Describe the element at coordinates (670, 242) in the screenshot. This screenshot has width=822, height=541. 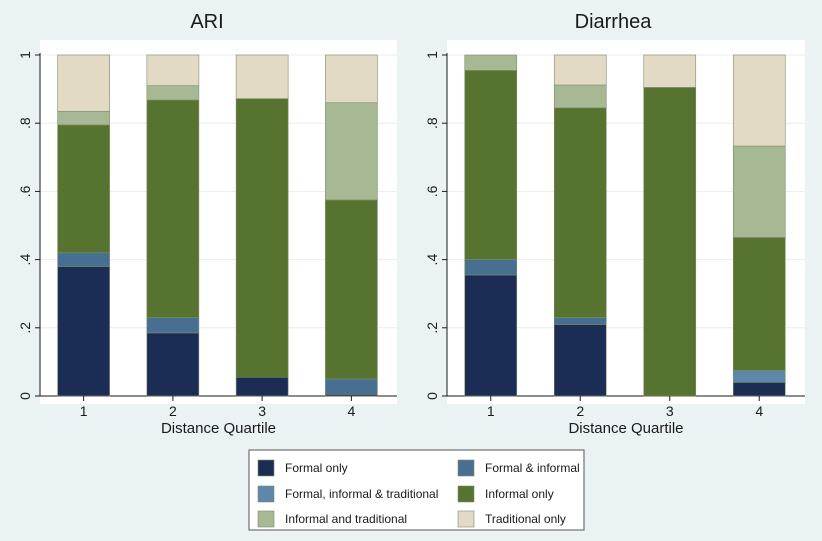
I see `bar-segment-diarrhea-3-informal-only` at that location.